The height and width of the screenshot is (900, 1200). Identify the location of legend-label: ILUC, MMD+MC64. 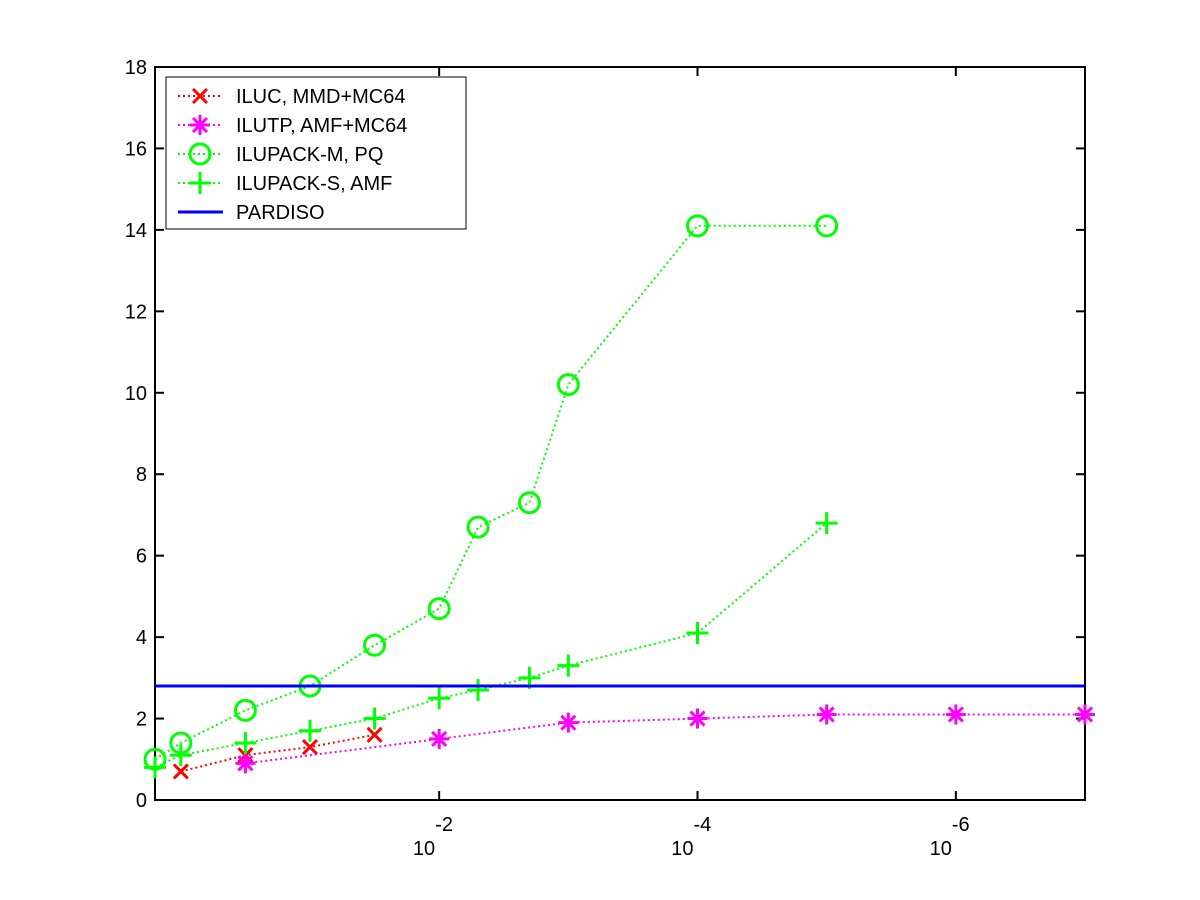
(320, 97).